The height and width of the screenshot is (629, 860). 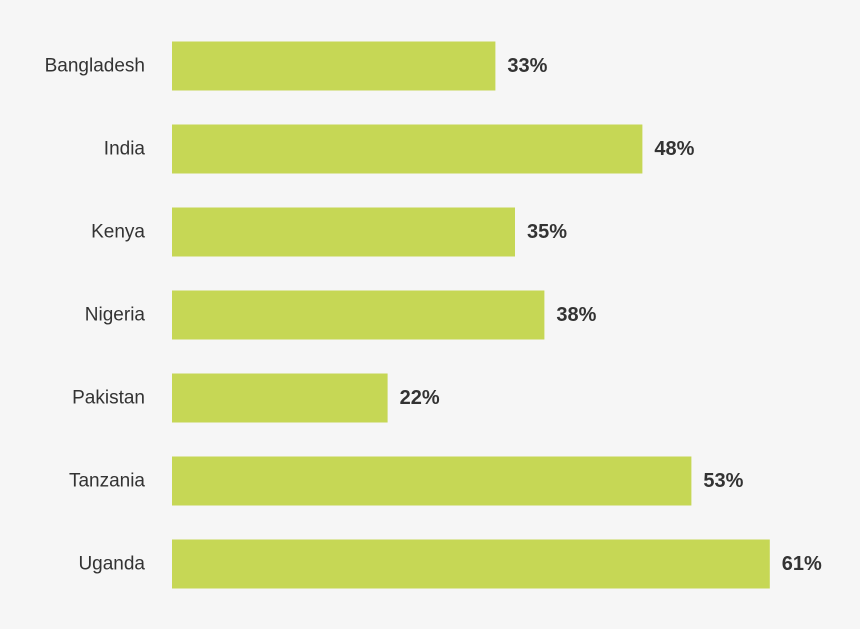 What do you see at coordinates (107, 481) in the screenshot?
I see `category-label-tanzania: Tanzania` at bounding box center [107, 481].